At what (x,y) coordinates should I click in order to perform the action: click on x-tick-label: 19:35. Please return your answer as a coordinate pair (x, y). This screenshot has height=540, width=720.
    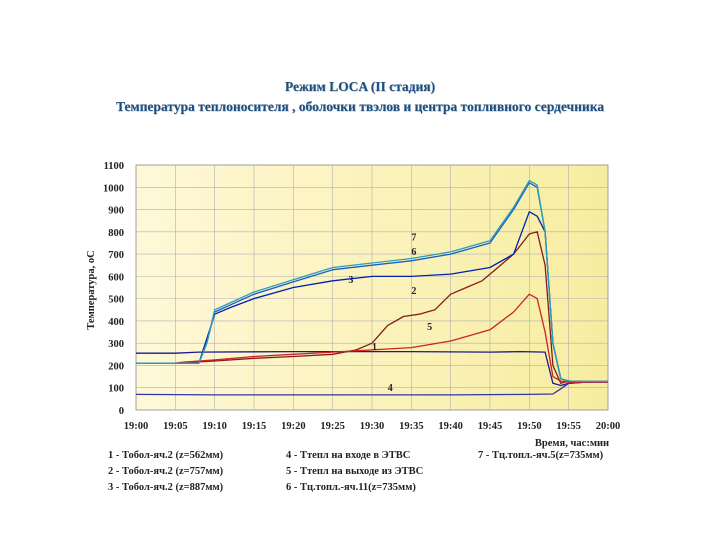
    Looking at the image, I should click on (411, 426).